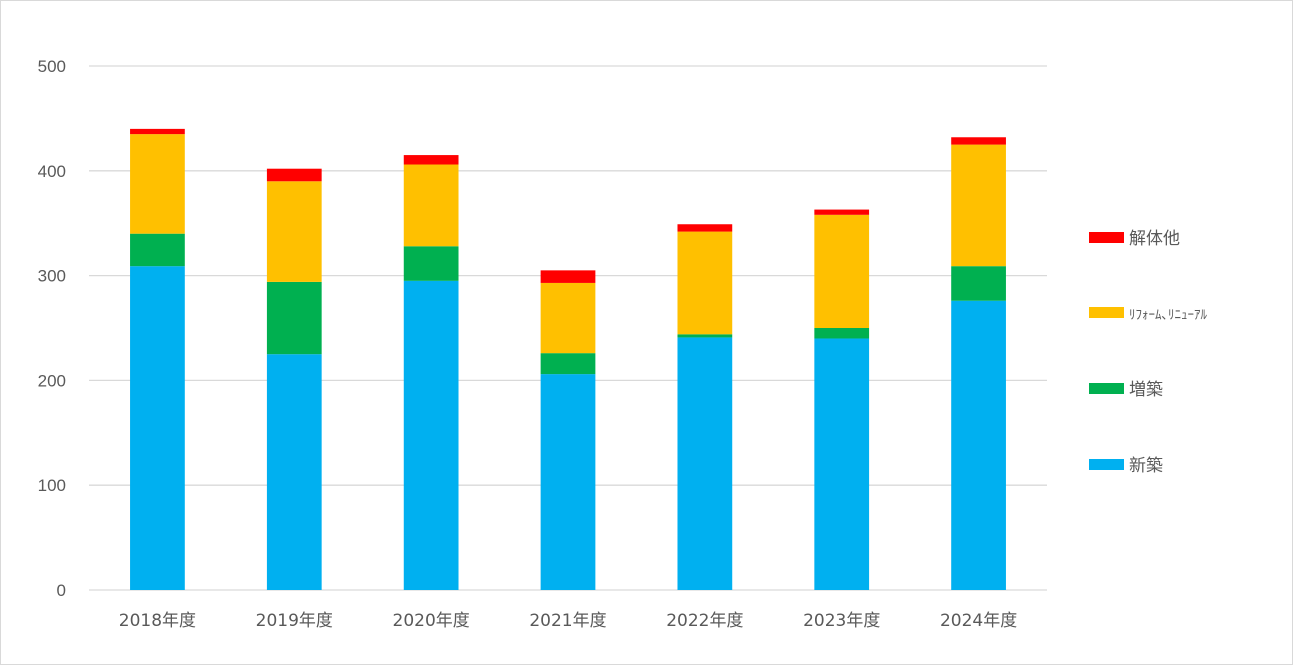 Image resolution: width=1293 pixels, height=665 pixels. Describe the element at coordinates (61, 590) in the screenshot. I see `y-tick-label: 0` at that location.